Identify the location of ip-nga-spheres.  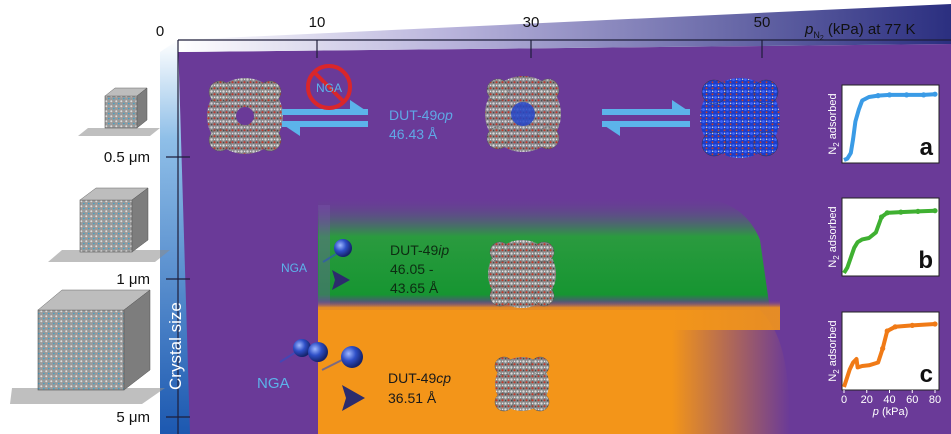
(337, 251).